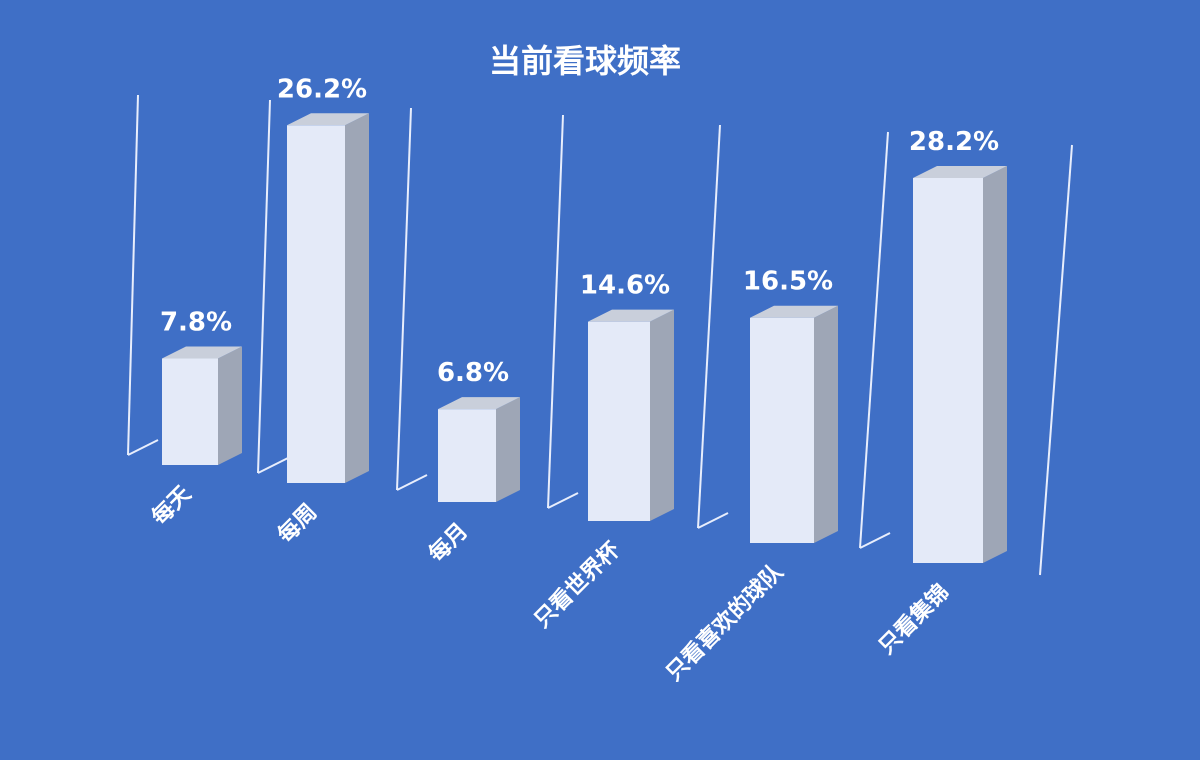  What do you see at coordinates (585, 61) in the screenshot?
I see `chart-title: 当前看球频率` at bounding box center [585, 61].